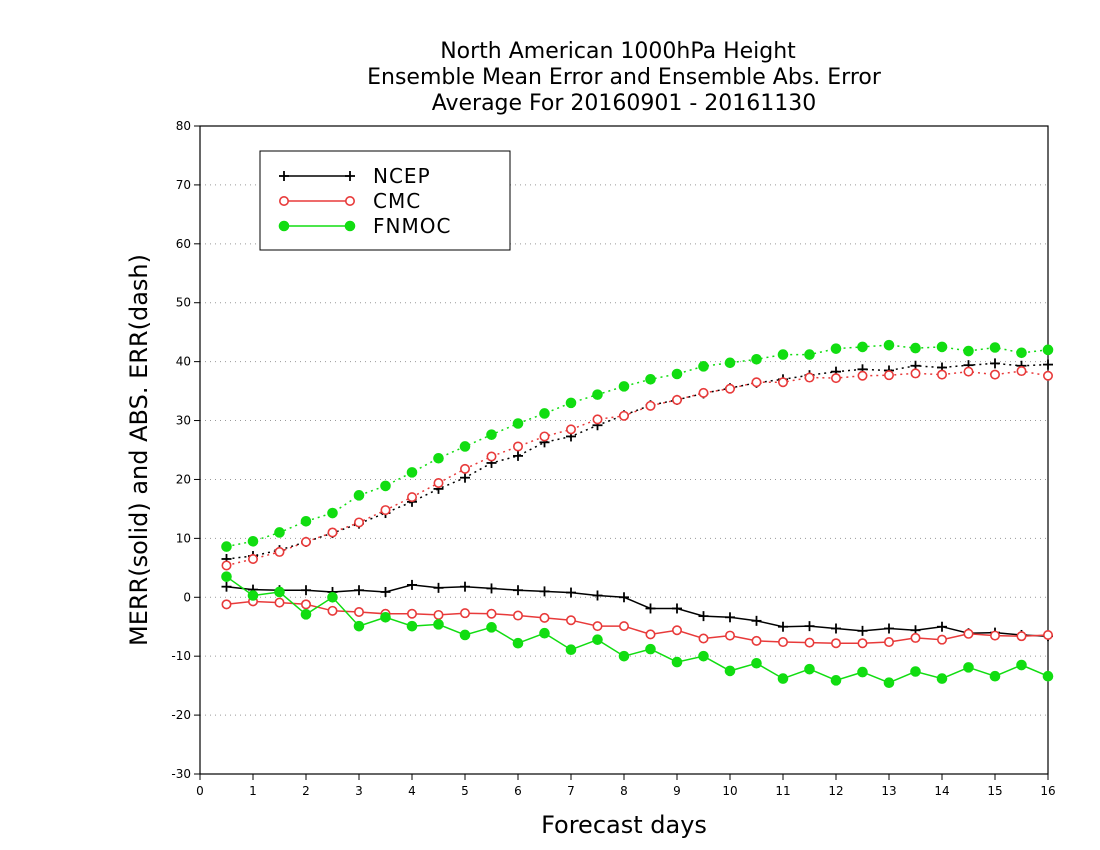 This screenshot has width=1100, height=850. I want to click on y-tick-label: 10, so click(183, 538).